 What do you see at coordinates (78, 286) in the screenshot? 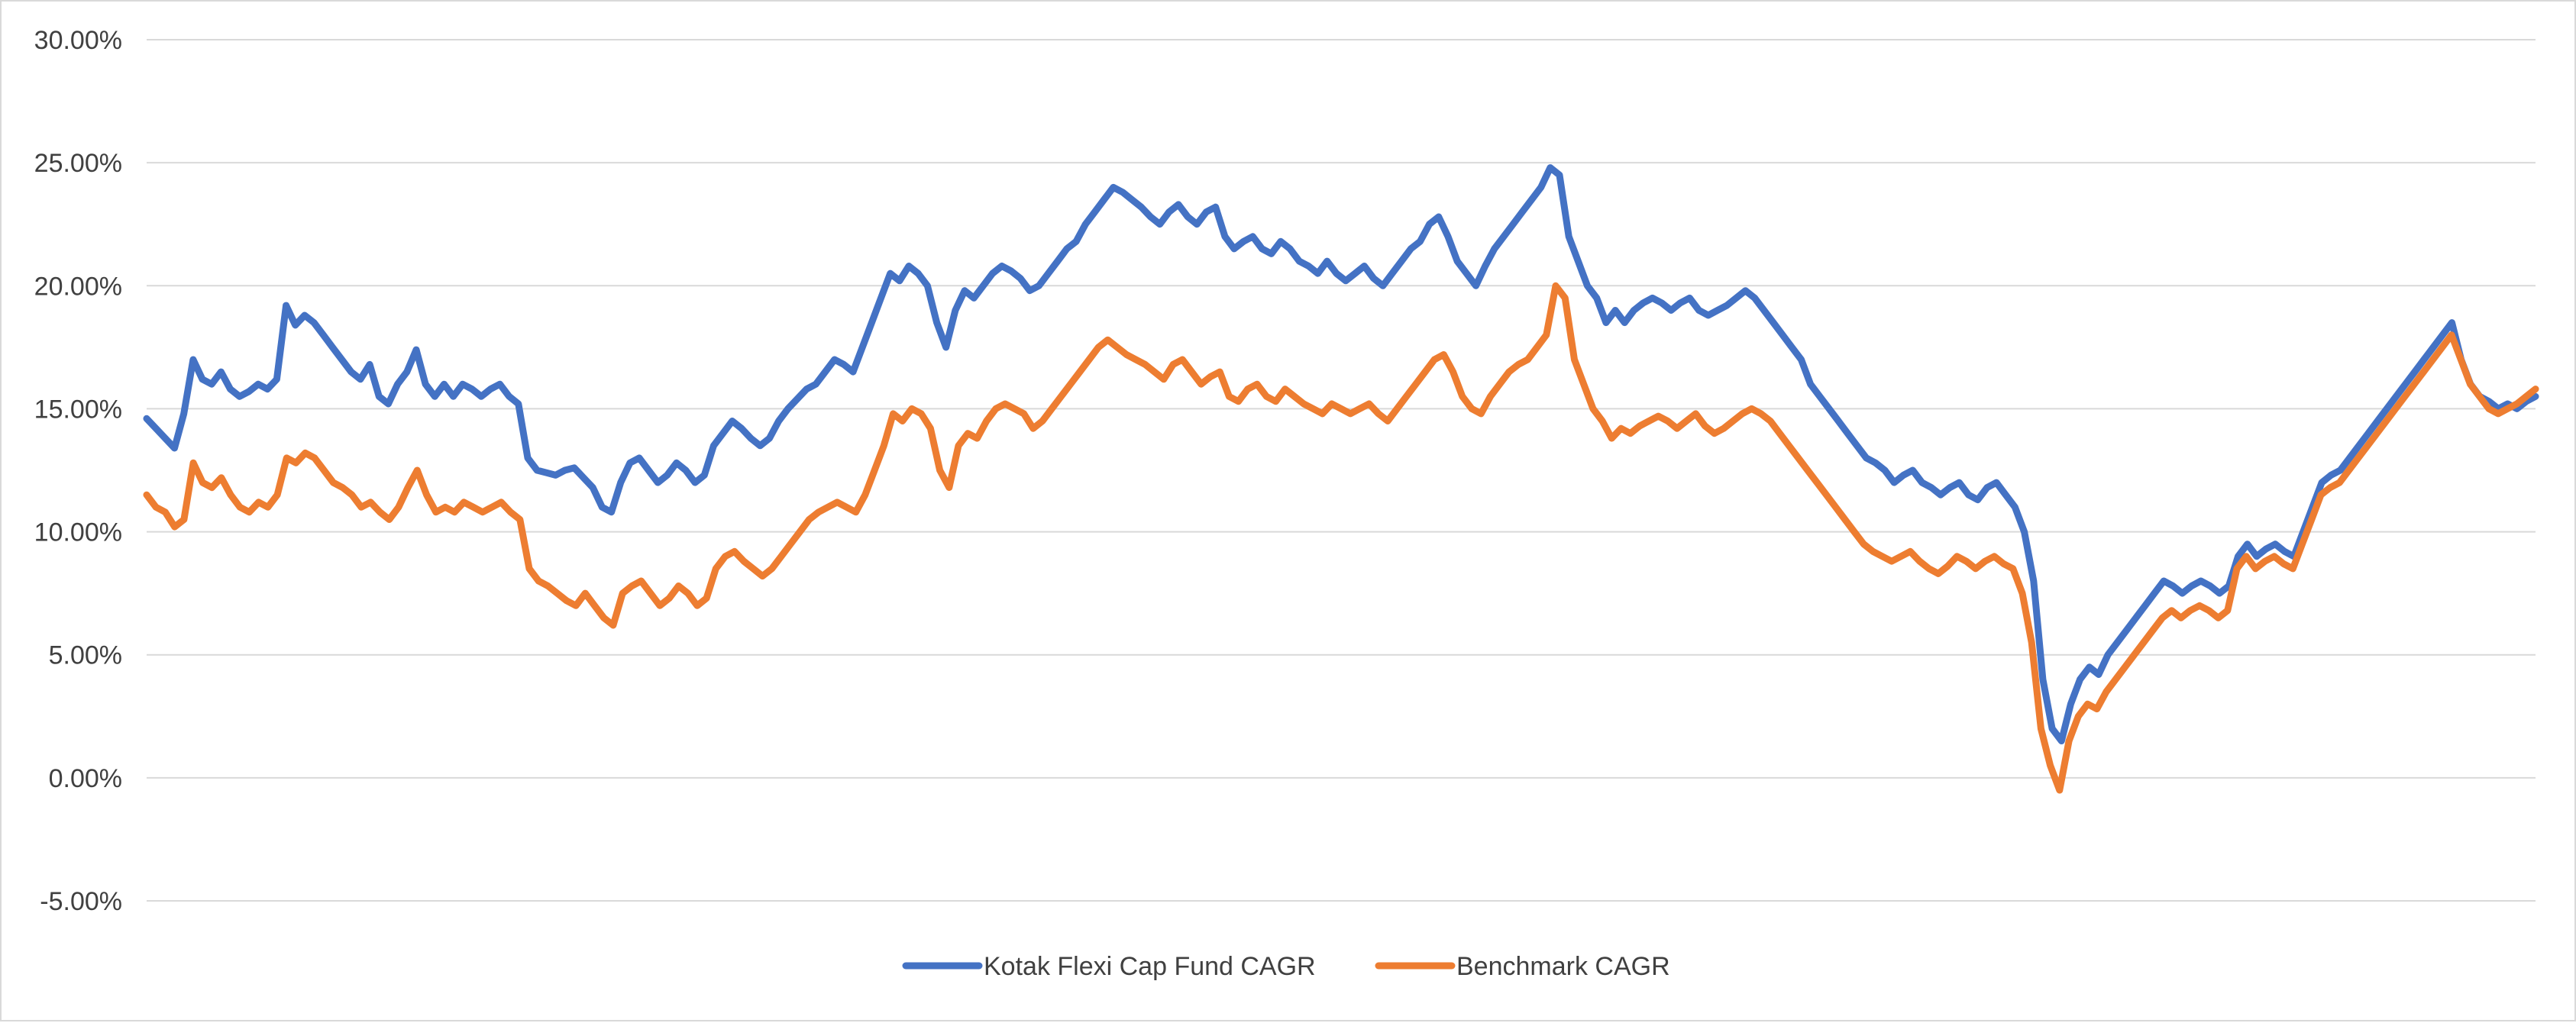
I see `y-tick-label: 20.00%` at bounding box center [78, 286].